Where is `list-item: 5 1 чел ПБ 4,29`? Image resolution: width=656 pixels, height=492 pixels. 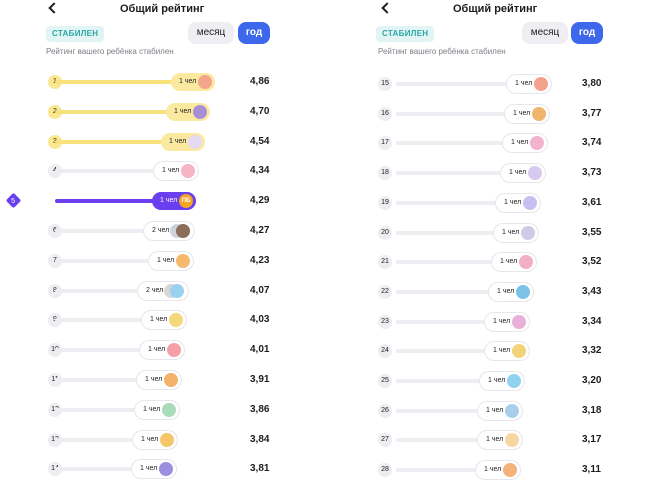 list-item: 5 1 чел ПБ 4,29 is located at coordinates (150, 201).